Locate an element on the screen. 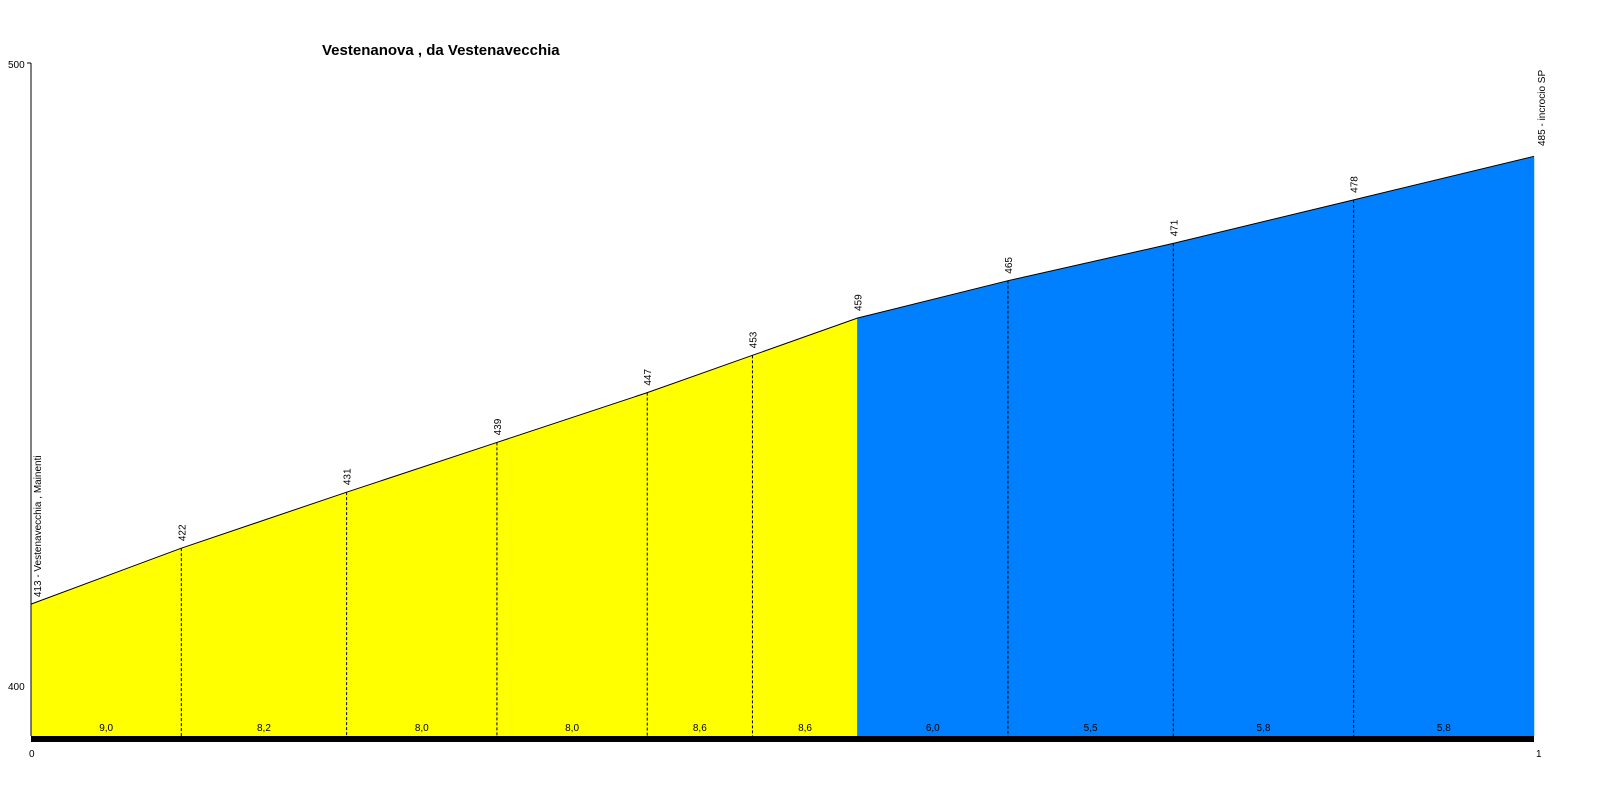  start-point-label: 413 - Vestenavecchia , Mainenti is located at coordinates (38, 526).